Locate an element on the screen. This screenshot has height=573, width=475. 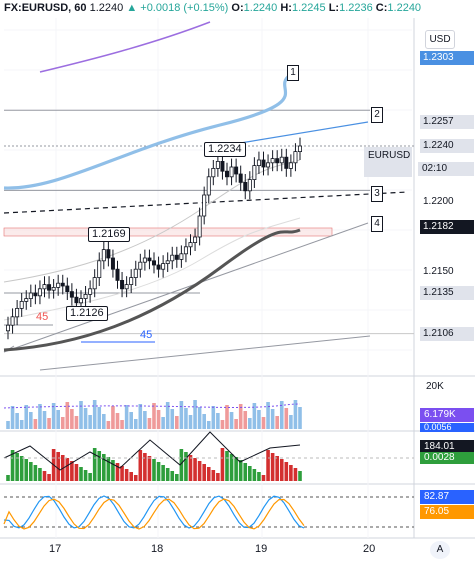
trendline-label-3: 3 is located at coordinates (377, 194).